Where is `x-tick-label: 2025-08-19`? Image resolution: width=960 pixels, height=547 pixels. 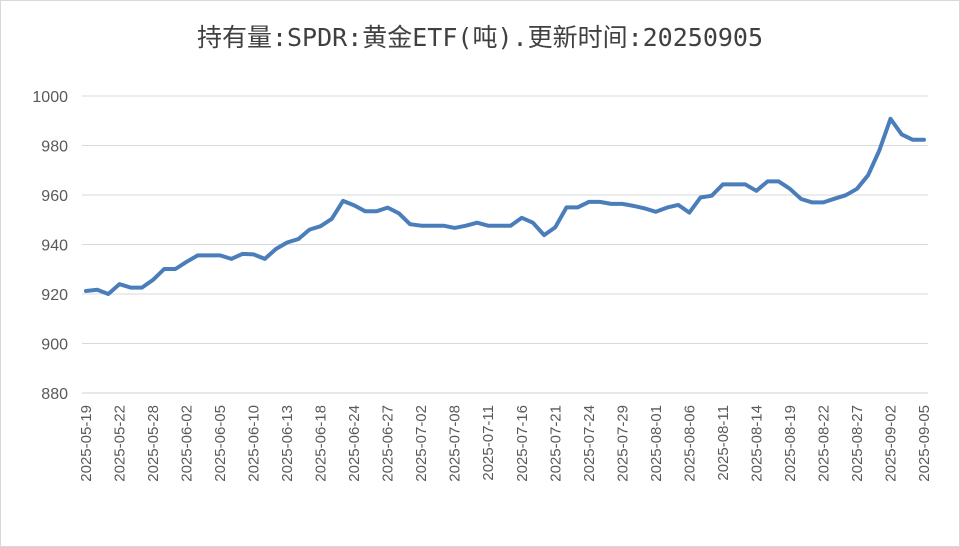 x-tick-label: 2025-08-19 is located at coordinates (790, 443).